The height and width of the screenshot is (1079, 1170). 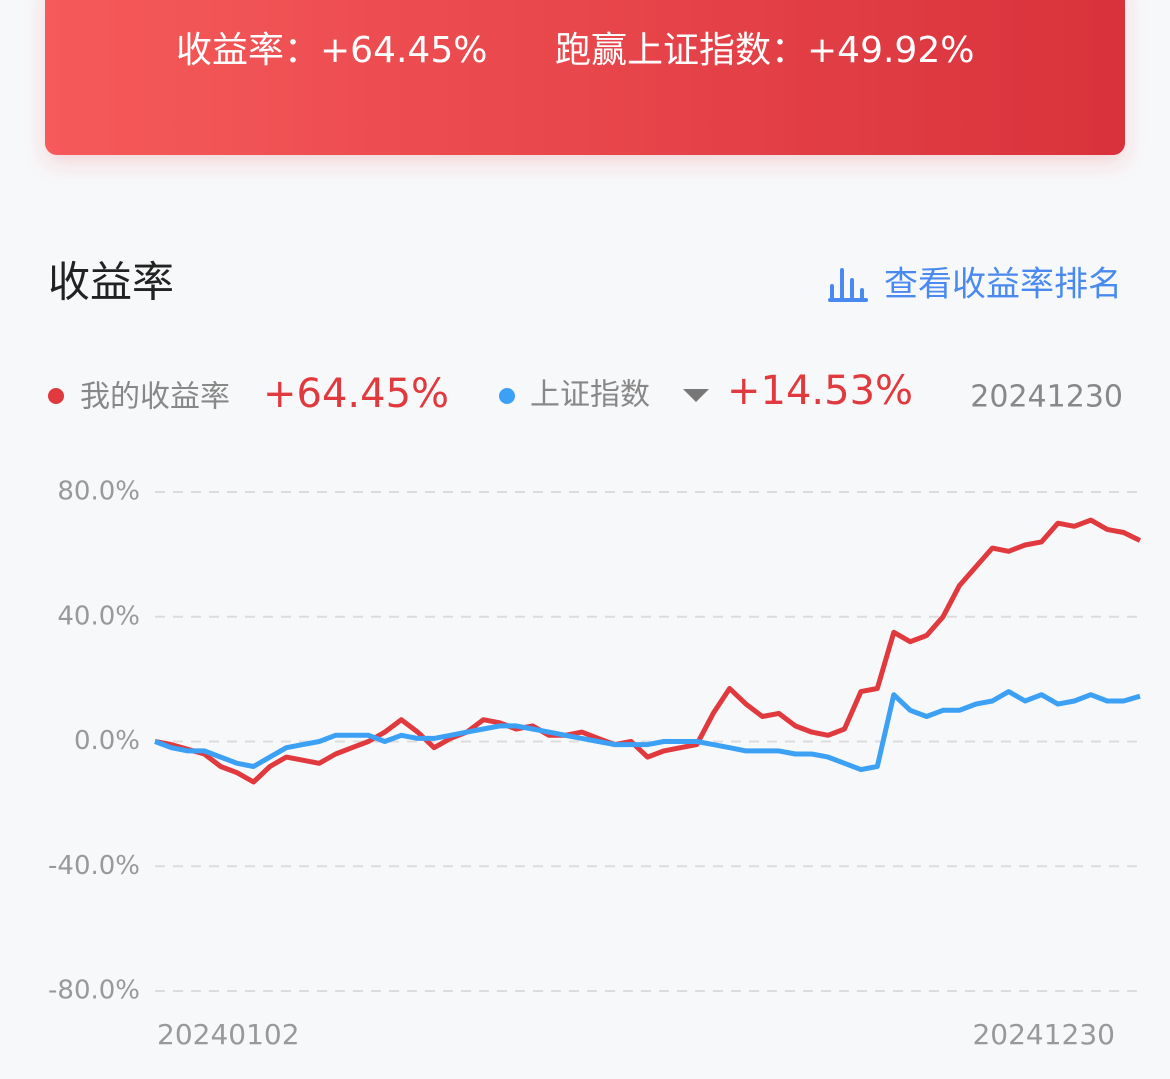 What do you see at coordinates (890, 50) in the screenshot?
I see `beat-value: +49.92%` at bounding box center [890, 50].